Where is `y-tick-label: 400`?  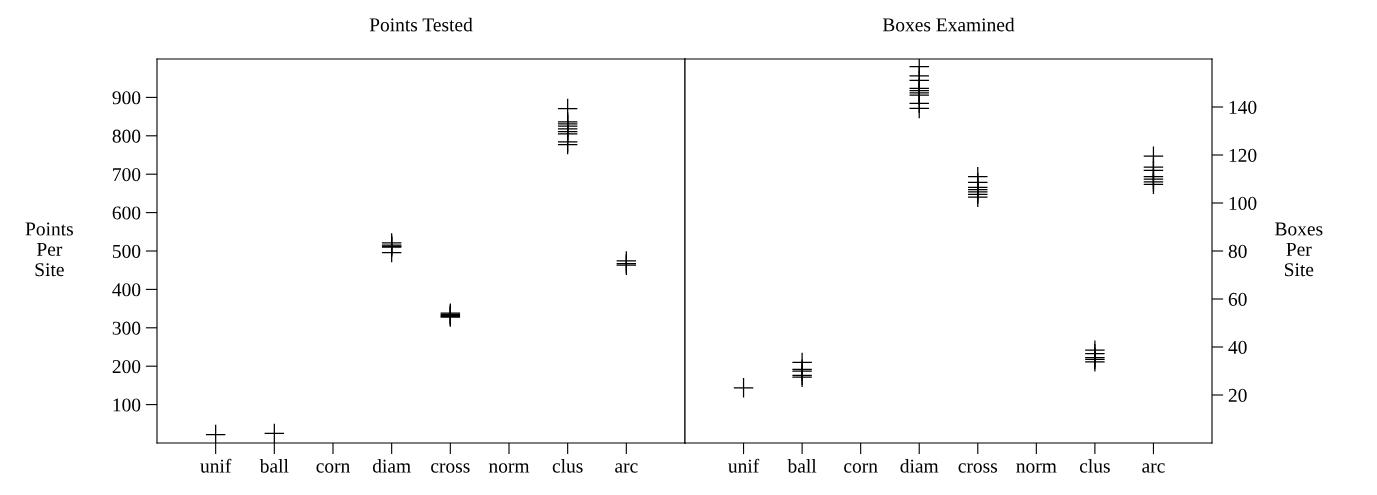
y-tick-label: 400 is located at coordinates (126, 290).